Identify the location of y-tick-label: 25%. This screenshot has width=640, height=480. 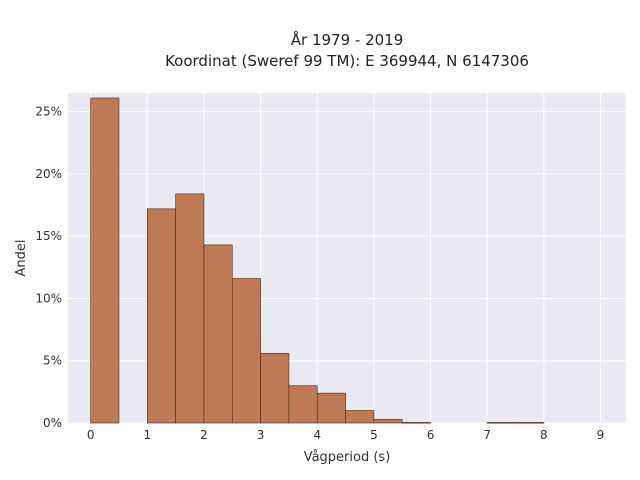
(48, 112).